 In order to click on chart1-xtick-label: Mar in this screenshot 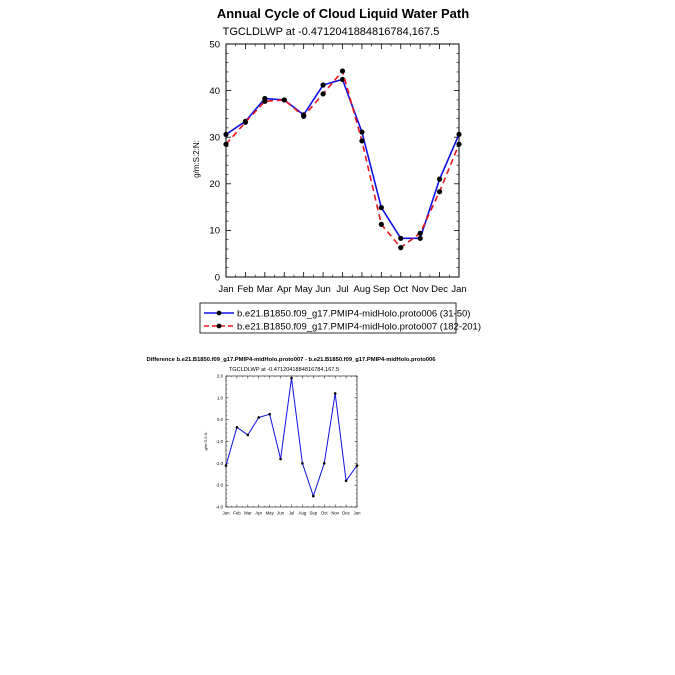, I will do `click(265, 289)`.